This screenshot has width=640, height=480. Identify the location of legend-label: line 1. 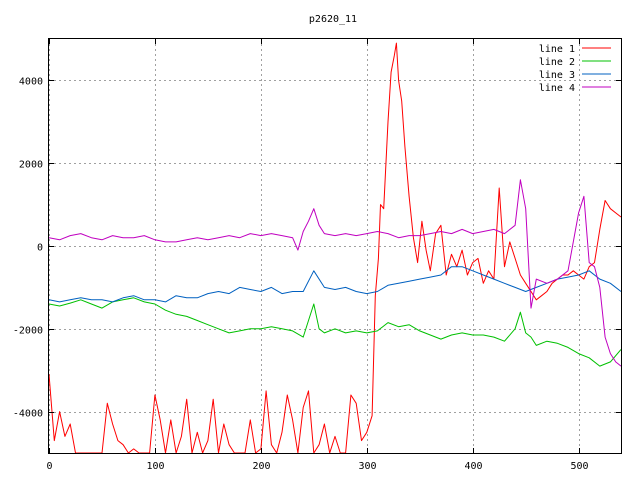
(557, 49).